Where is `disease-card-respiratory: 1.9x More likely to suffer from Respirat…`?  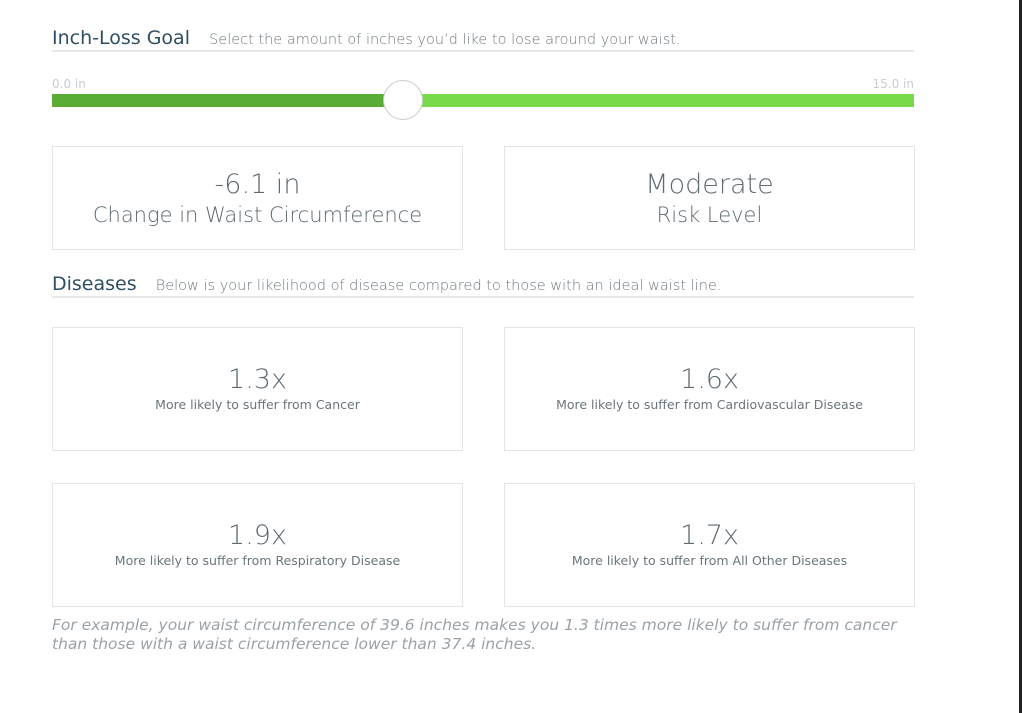
disease-card-respiratory: 1.9x More likely to suffer from Respirat… is located at coordinates (257, 545).